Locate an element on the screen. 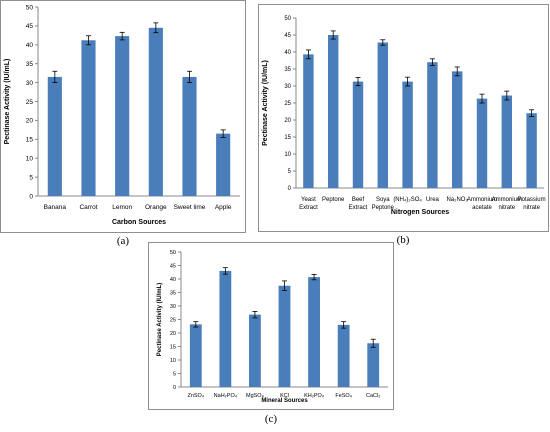 This screenshot has height=432, width=550. x-tick-label: NaH₂PO₄ is located at coordinates (226, 396).